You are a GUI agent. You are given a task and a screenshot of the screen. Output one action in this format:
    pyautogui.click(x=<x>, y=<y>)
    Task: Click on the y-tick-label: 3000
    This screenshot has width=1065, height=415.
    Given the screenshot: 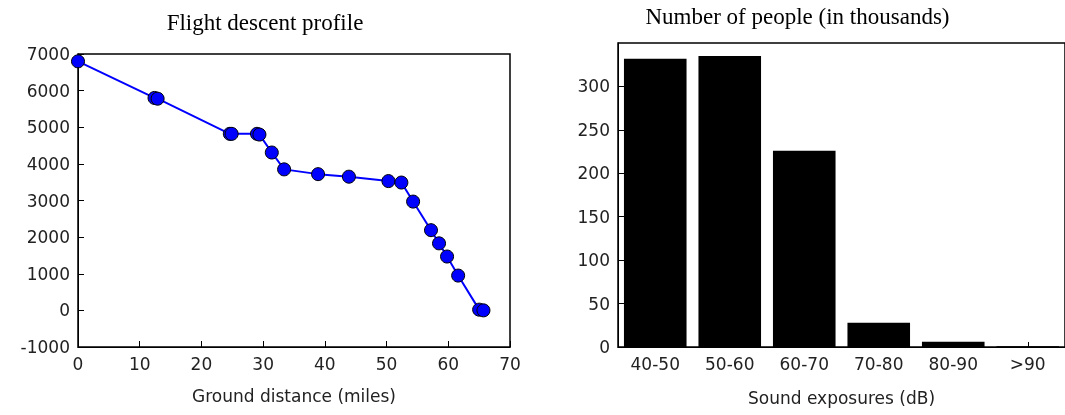 What is the action you would take?
    pyautogui.click(x=48, y=200)
    